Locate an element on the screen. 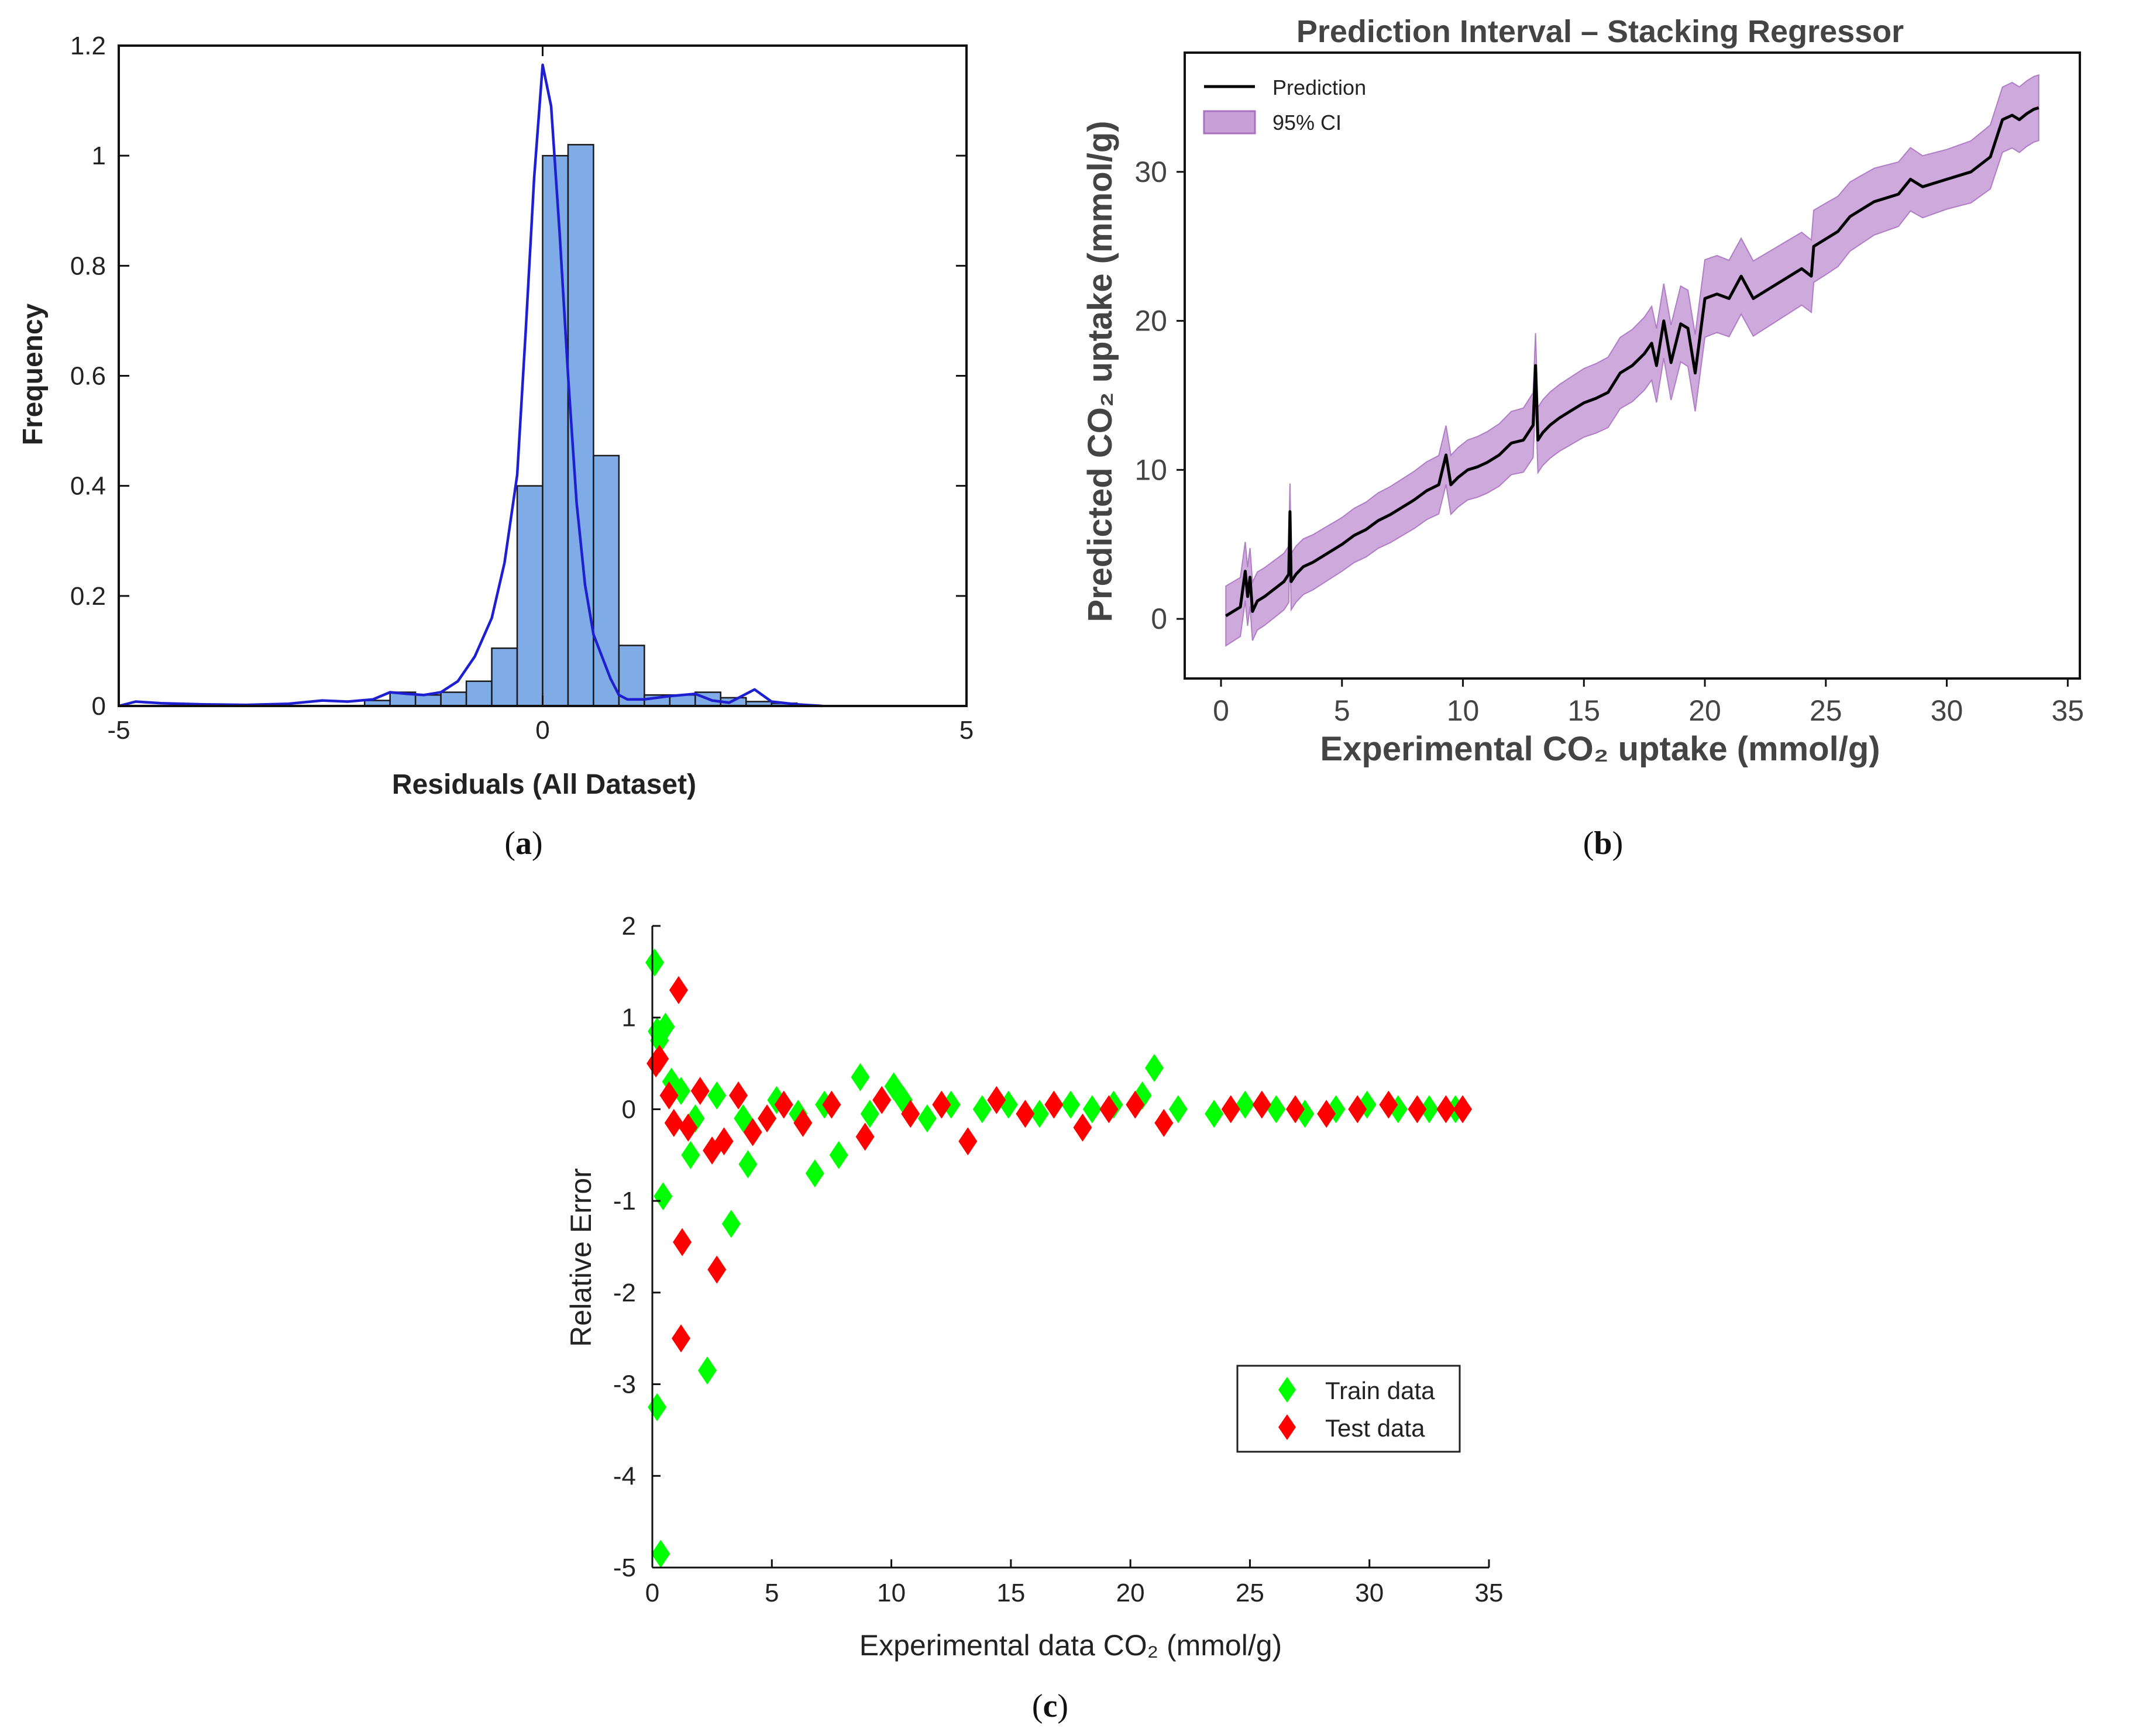 Image resolution: width=2129 pixels, height=1736 pixels. panel-a-label-open: ( is located at coordinates (509, 843).